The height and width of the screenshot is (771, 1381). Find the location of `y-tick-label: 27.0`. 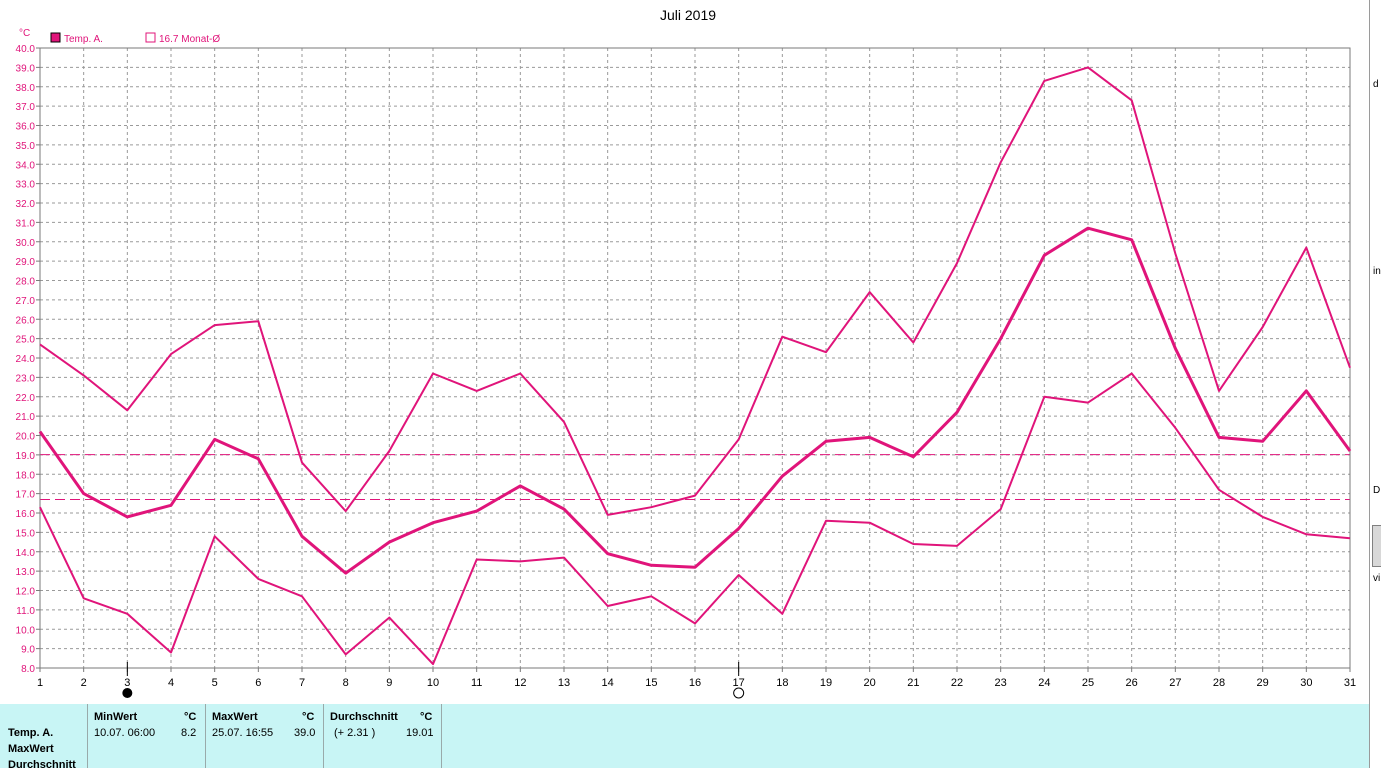

y-tick-label: 27.0 is located at coordinates (26, 301).